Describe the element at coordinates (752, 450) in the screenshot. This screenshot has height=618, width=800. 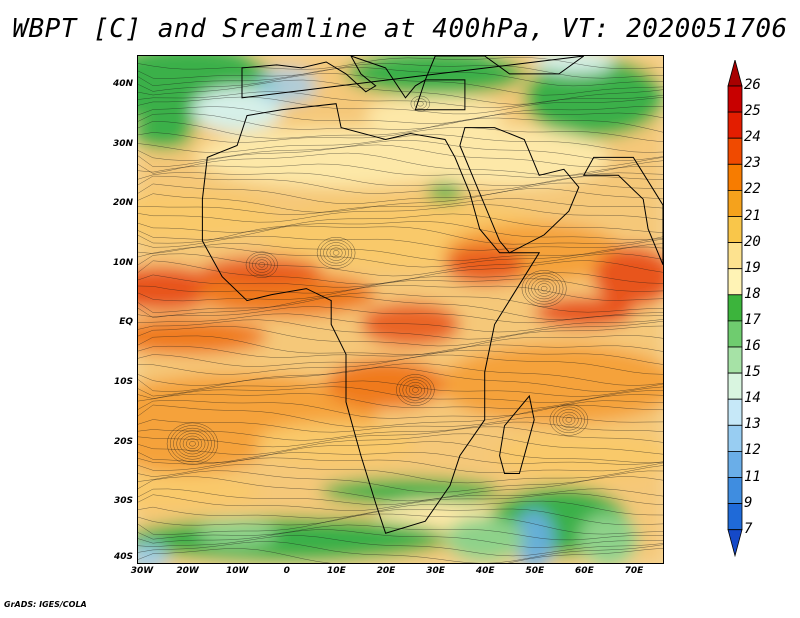
I see `colorbar-label: 12` at that location.